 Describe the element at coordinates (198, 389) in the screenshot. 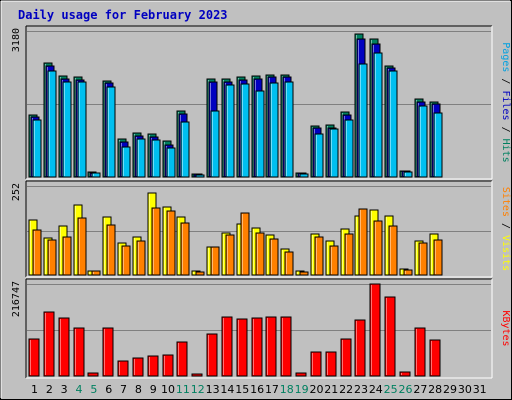

I see `x-tick-label-day-12: 12` at that location.